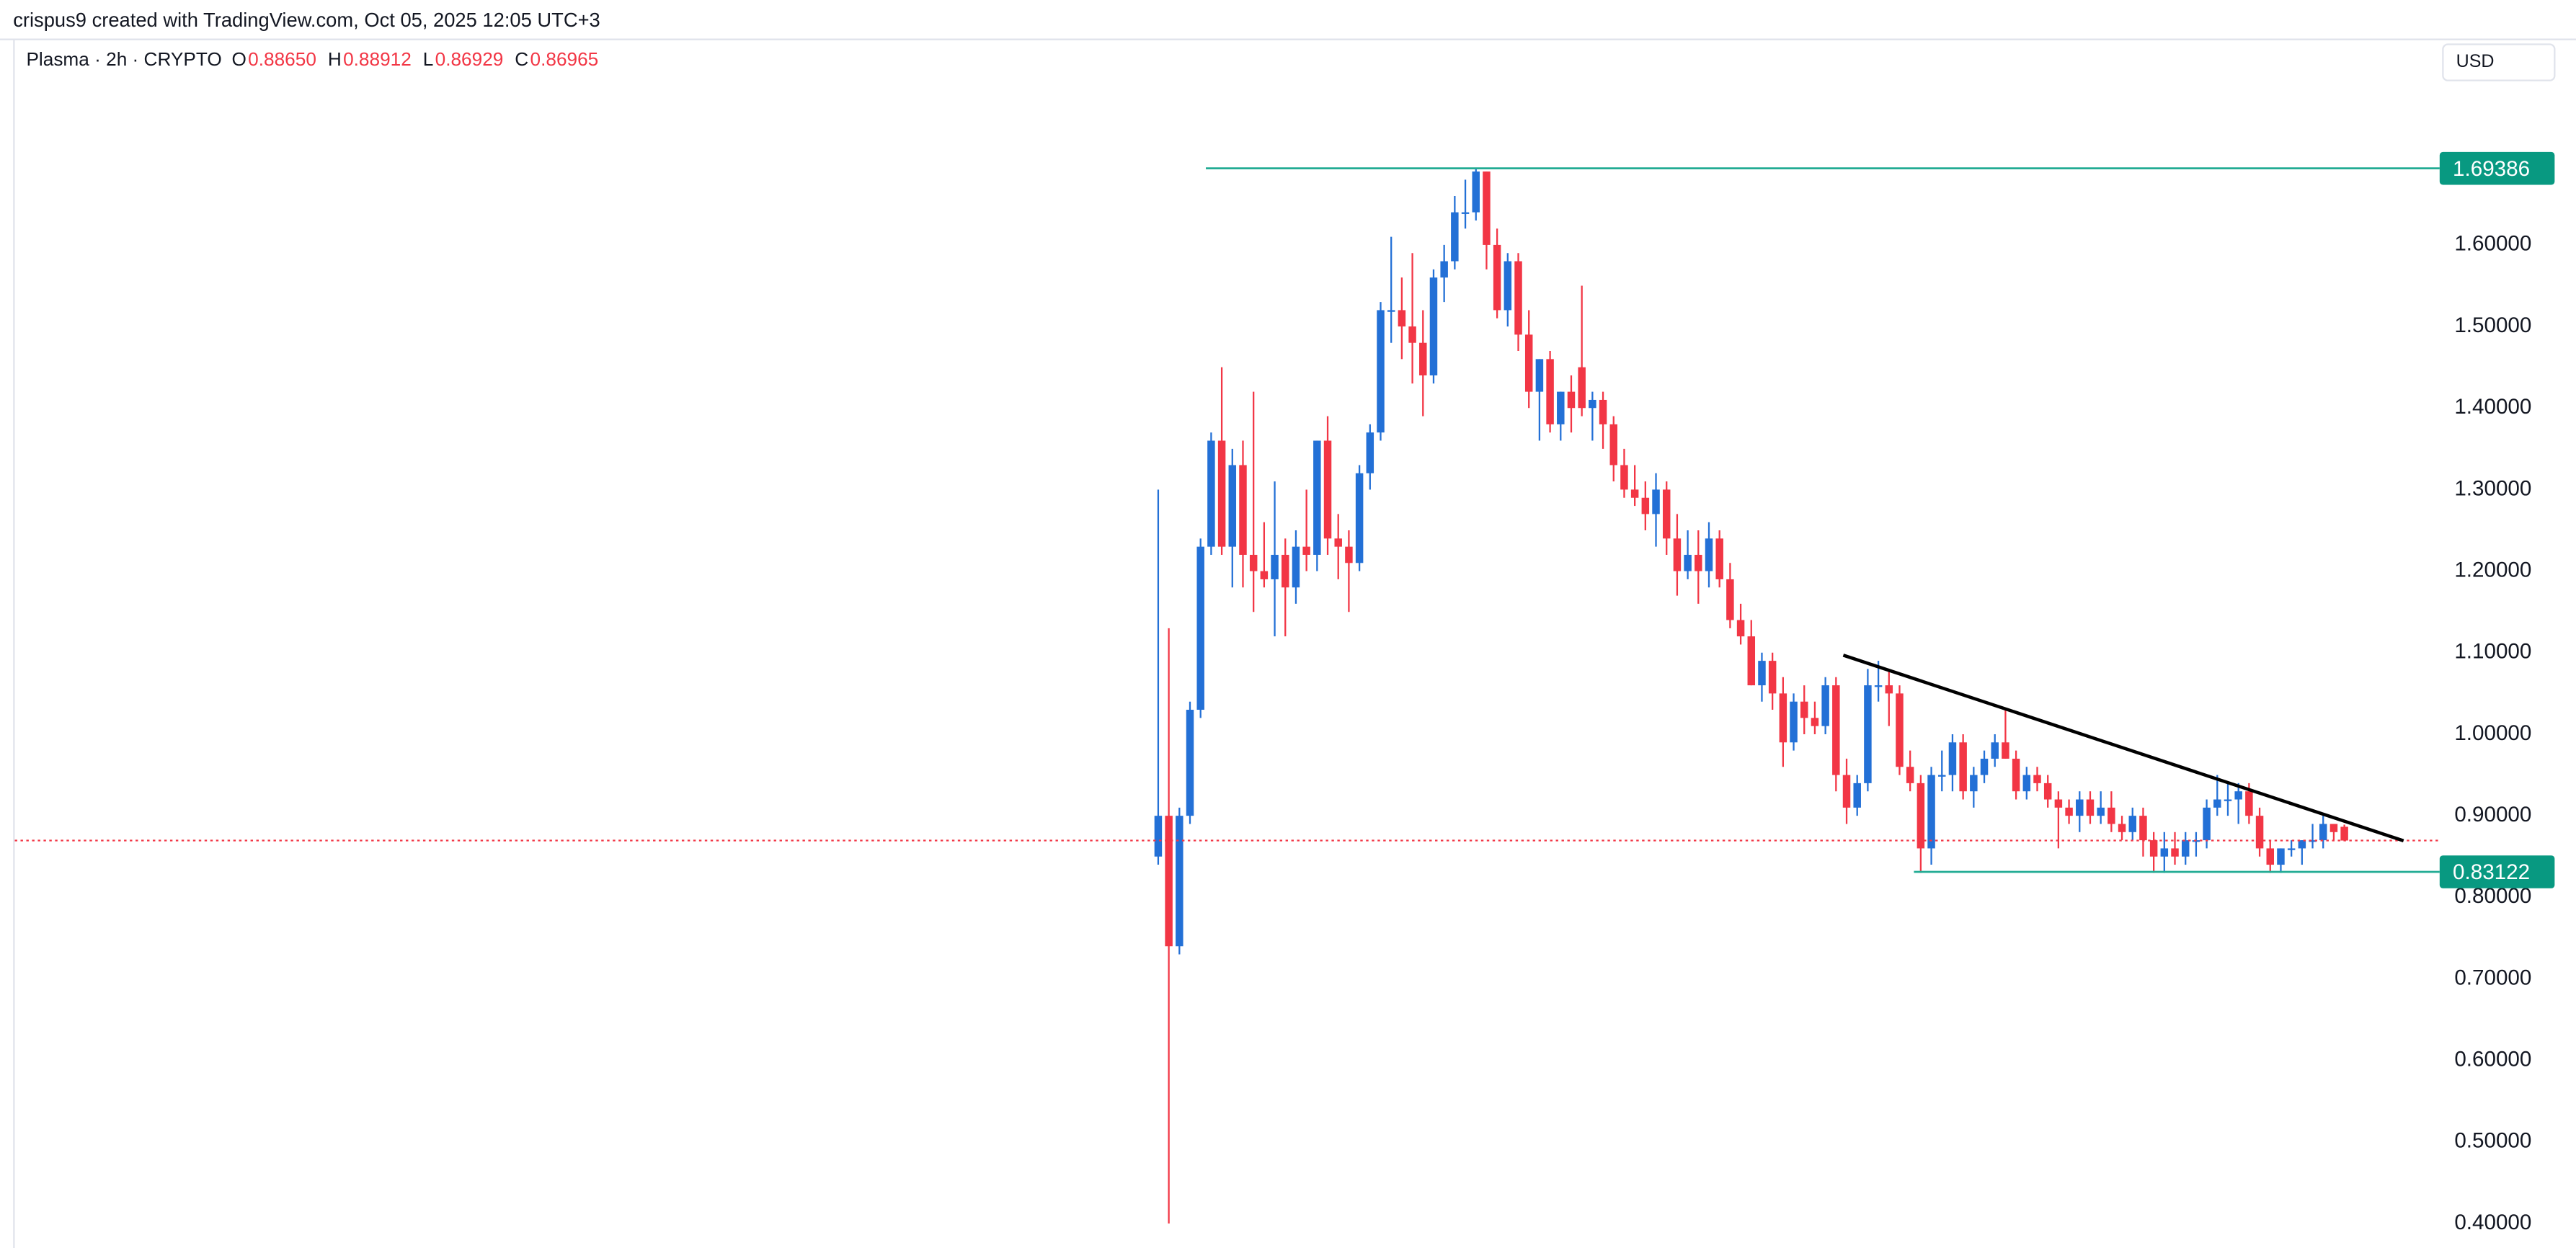 The height and width of the screenshot is (1248, 2576). What do you see at coordinates (469, 59) in the screenshot?
I see `ohlc-value: 0.86929` at bounding box center [469, 59].